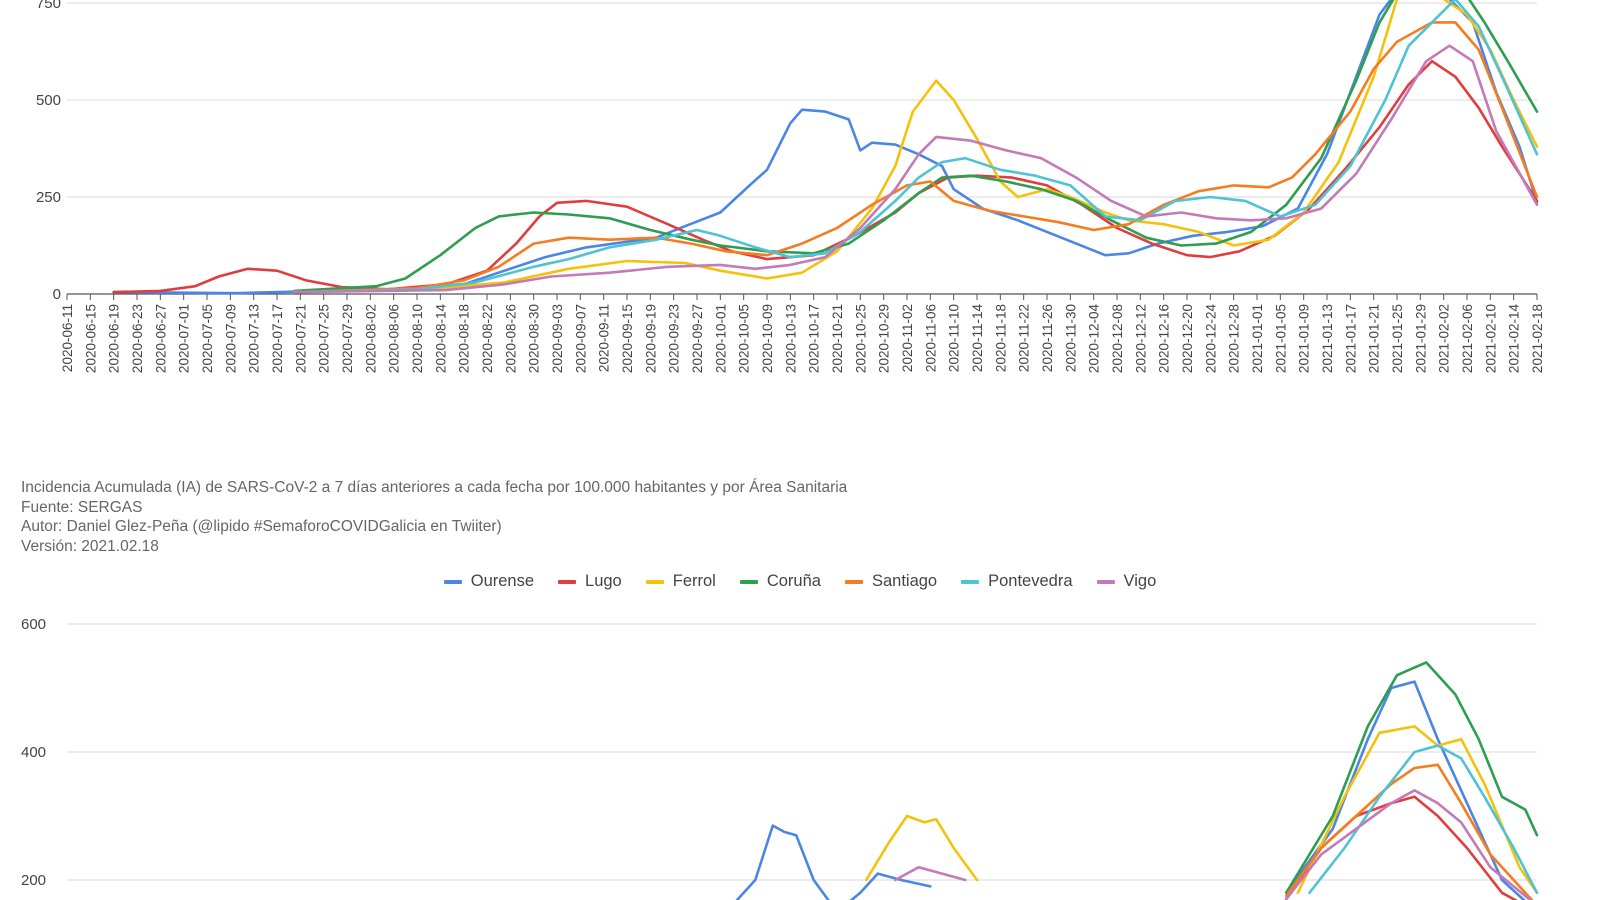 The width and height of the screenshot is (1600, 900). Describe the element at coordinates (90, 338) in the screenshot. I see `x-tick-label: 2020-06-15` at that location.